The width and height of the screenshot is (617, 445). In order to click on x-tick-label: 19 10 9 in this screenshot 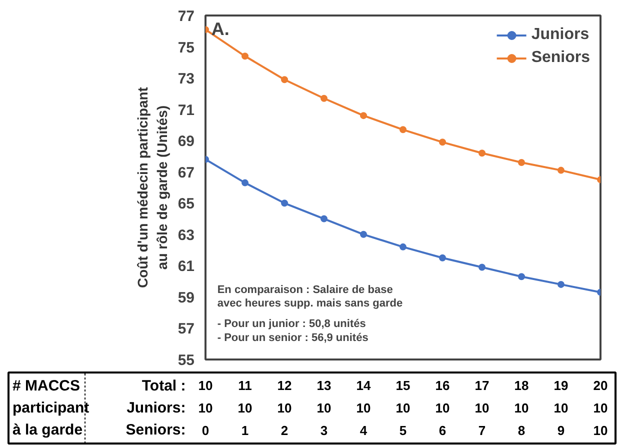, I will do `click(561, 408)`.